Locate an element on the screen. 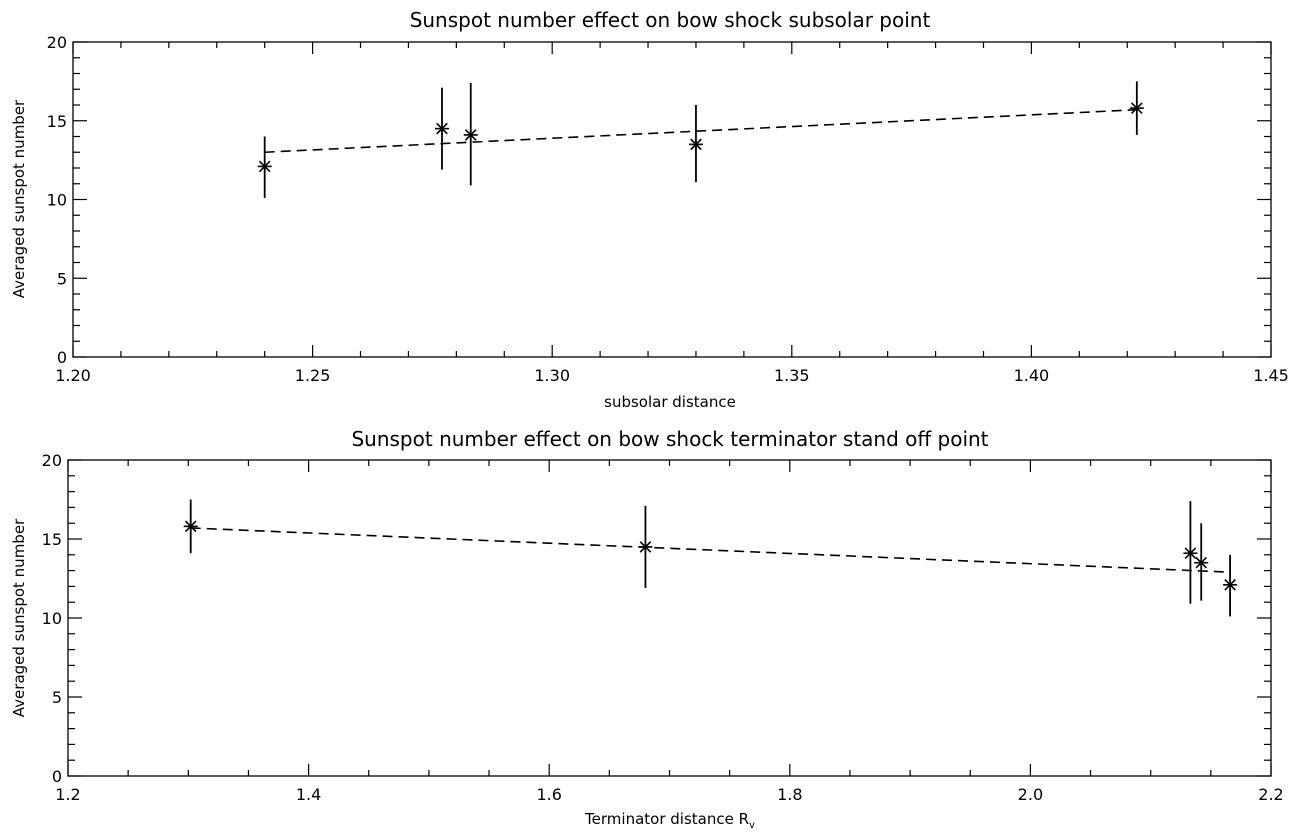 This screenshot has height=833, width=1298. x-tick-label: 1.8 is located at coordinates (789, 794).